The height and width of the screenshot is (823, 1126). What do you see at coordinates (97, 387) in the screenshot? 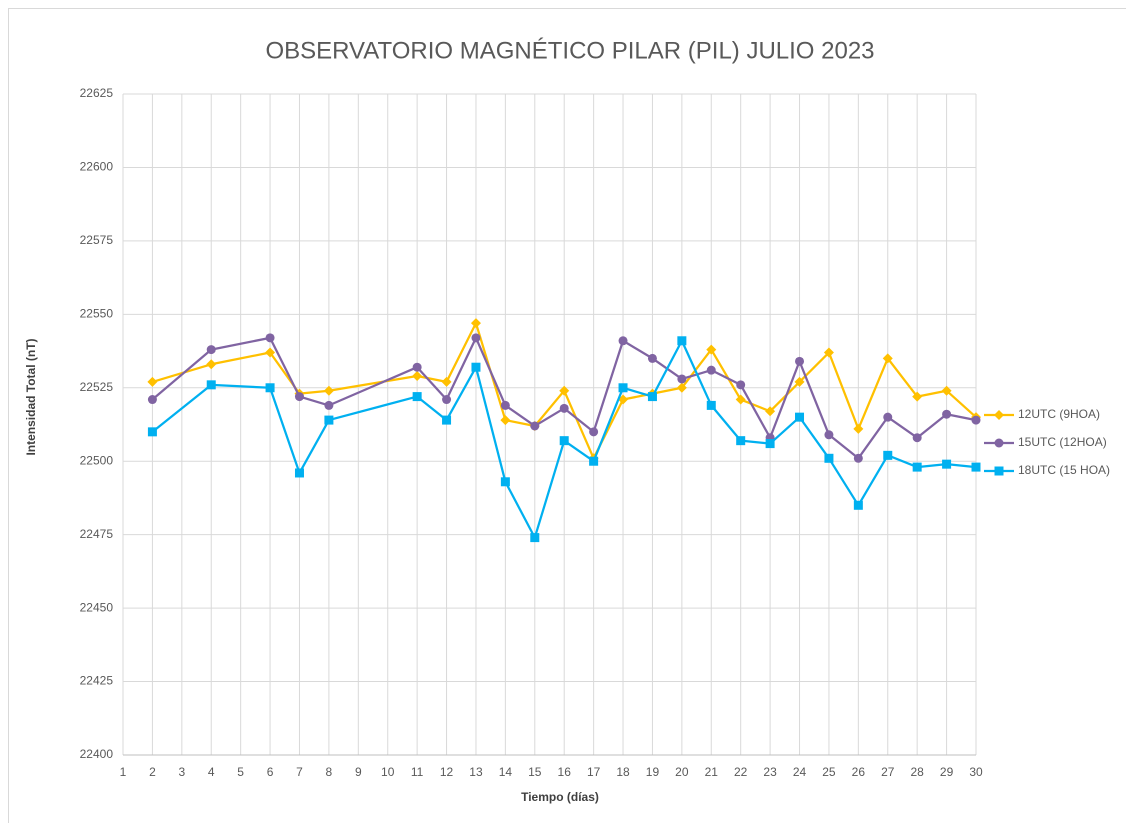
I see `y-tick-label: 22525` at bounding box center [97, 387].